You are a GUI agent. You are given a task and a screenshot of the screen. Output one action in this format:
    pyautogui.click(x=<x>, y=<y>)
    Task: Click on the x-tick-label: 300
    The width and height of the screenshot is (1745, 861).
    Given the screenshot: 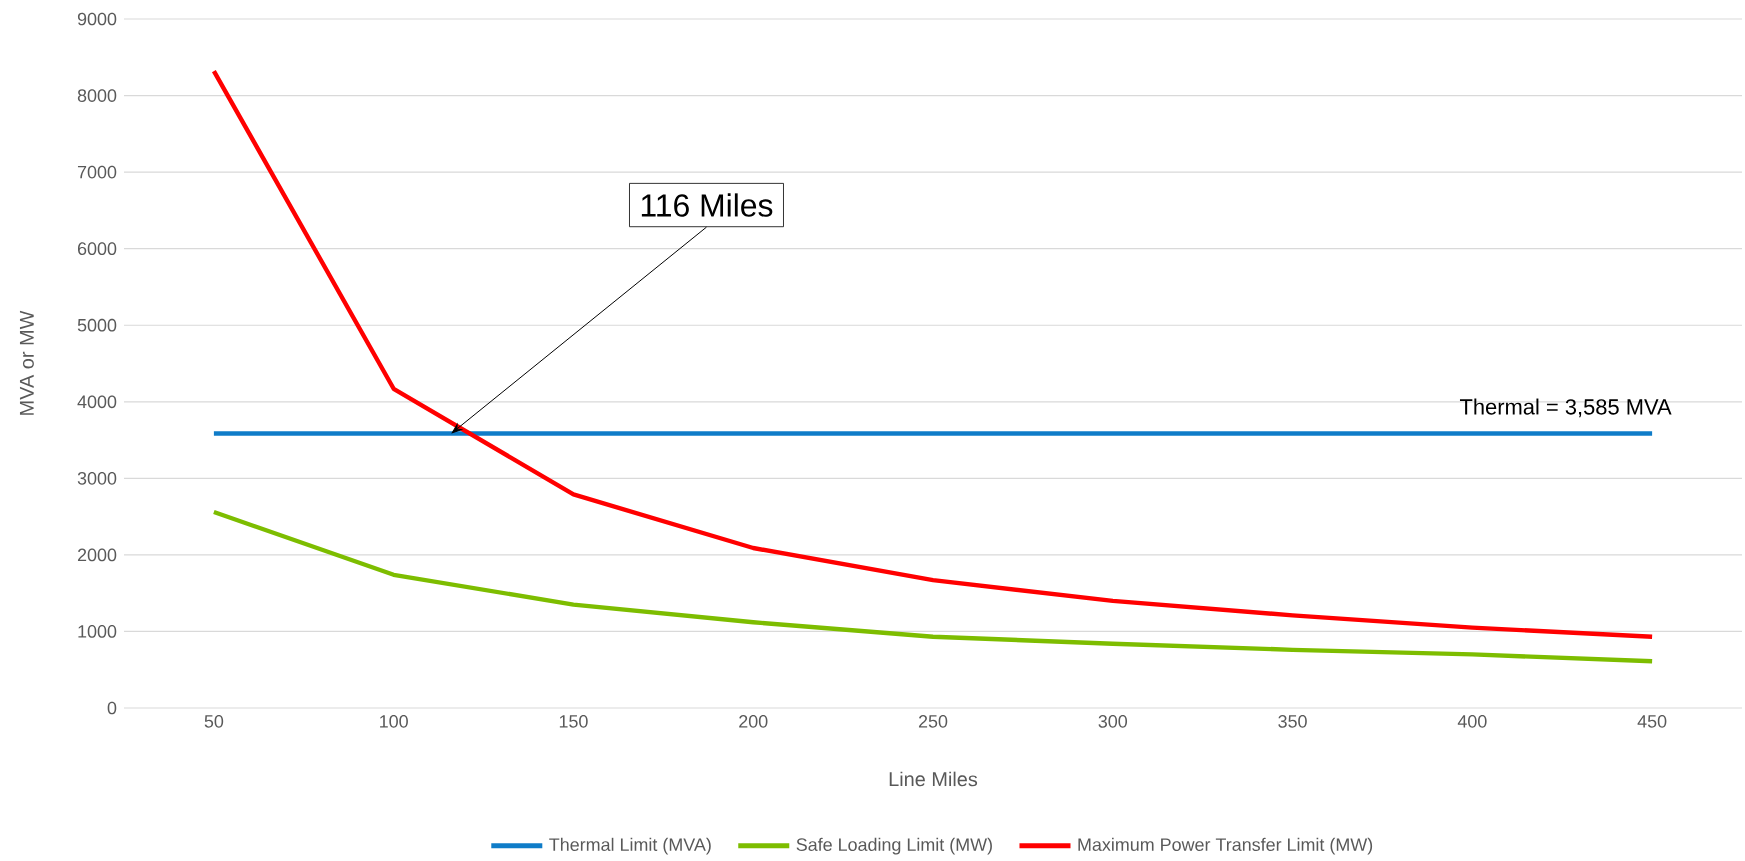 What is the action you would take?
    pyautogui.click(x=1113, y=721)
    